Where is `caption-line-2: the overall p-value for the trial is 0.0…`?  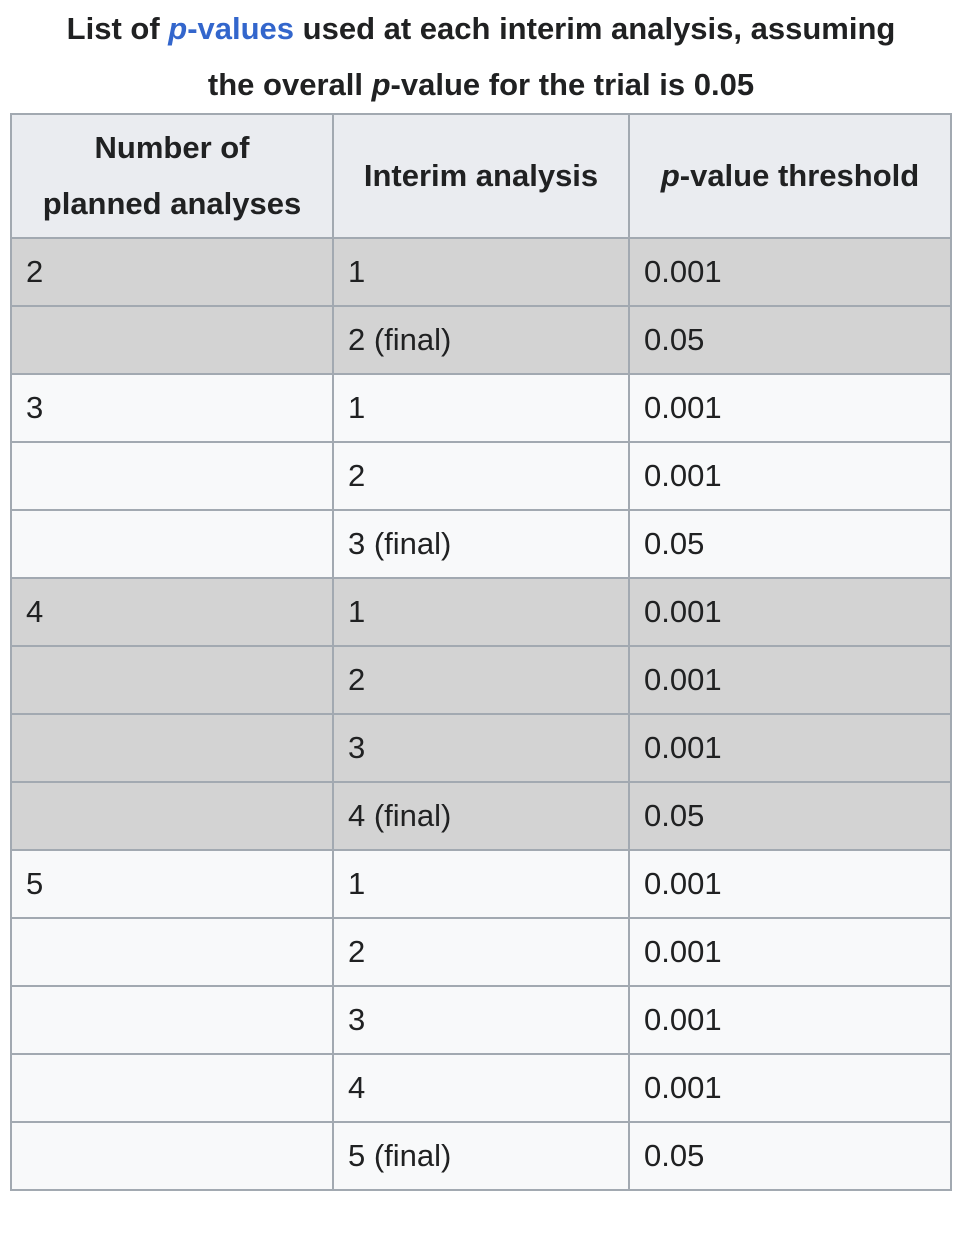
caption-line-2: the overall p-value for the trial is 0.0… is located at coordinates (481, 85).